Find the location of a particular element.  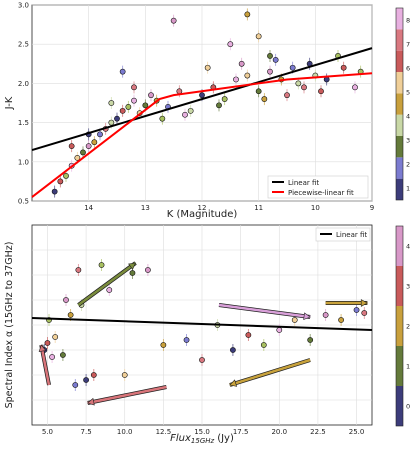

x-tick-label: 9 is located at coordinates (372, 208).